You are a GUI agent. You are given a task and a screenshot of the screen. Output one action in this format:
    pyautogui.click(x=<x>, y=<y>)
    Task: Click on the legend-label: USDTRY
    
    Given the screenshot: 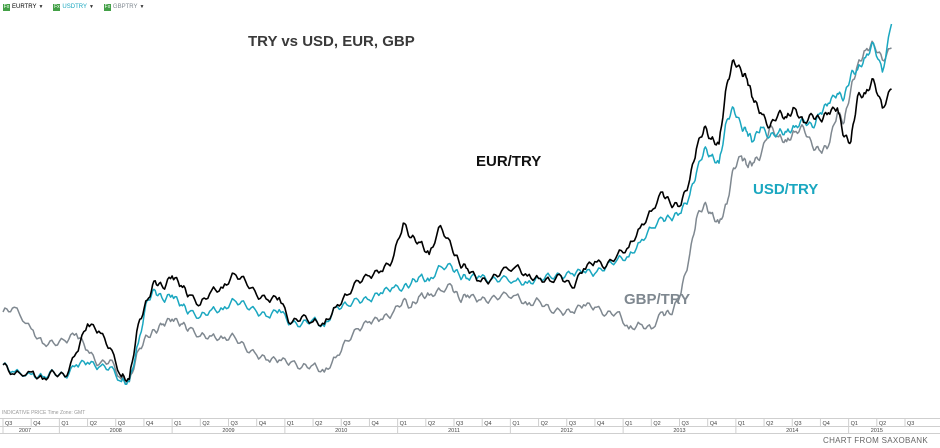 What is the action you would take?
    pyautogui.click(x=74, y=7)
    